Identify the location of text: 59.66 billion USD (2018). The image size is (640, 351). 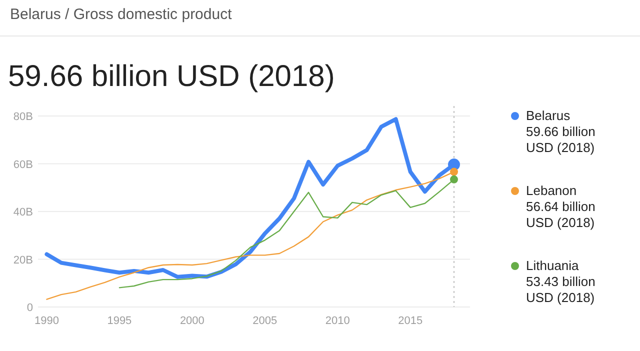
(561, 139).